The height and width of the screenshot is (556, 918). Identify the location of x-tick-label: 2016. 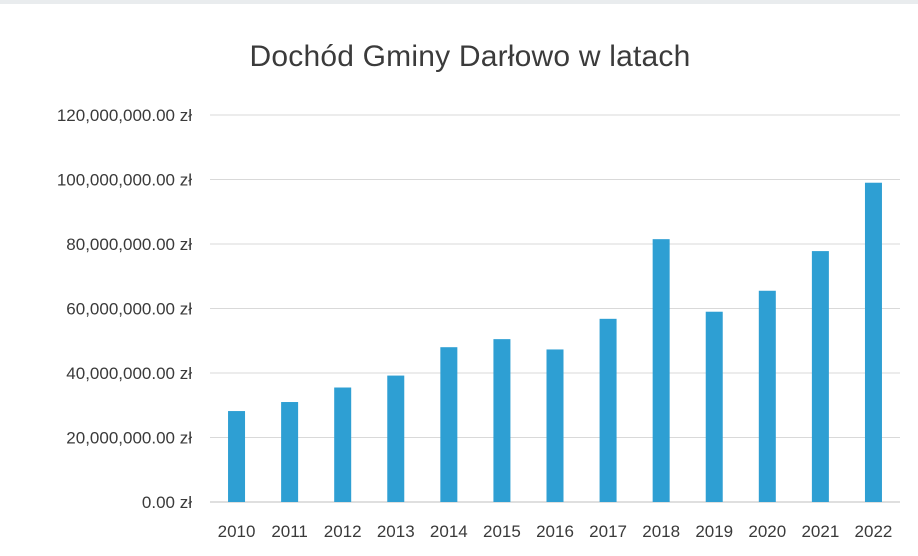
(555, 531).